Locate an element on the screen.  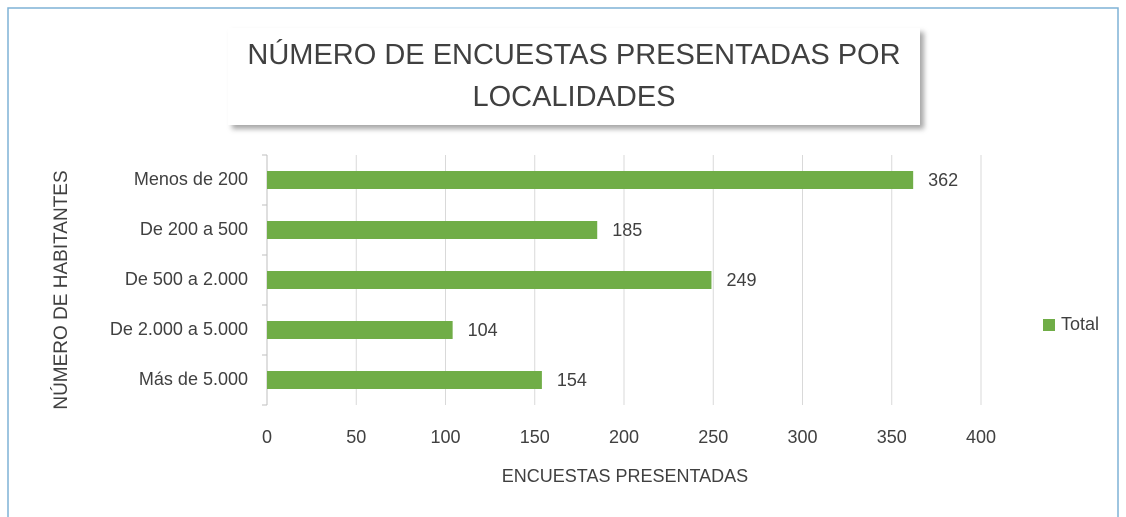
data-label: 104 is located at coordinates (483, 330).